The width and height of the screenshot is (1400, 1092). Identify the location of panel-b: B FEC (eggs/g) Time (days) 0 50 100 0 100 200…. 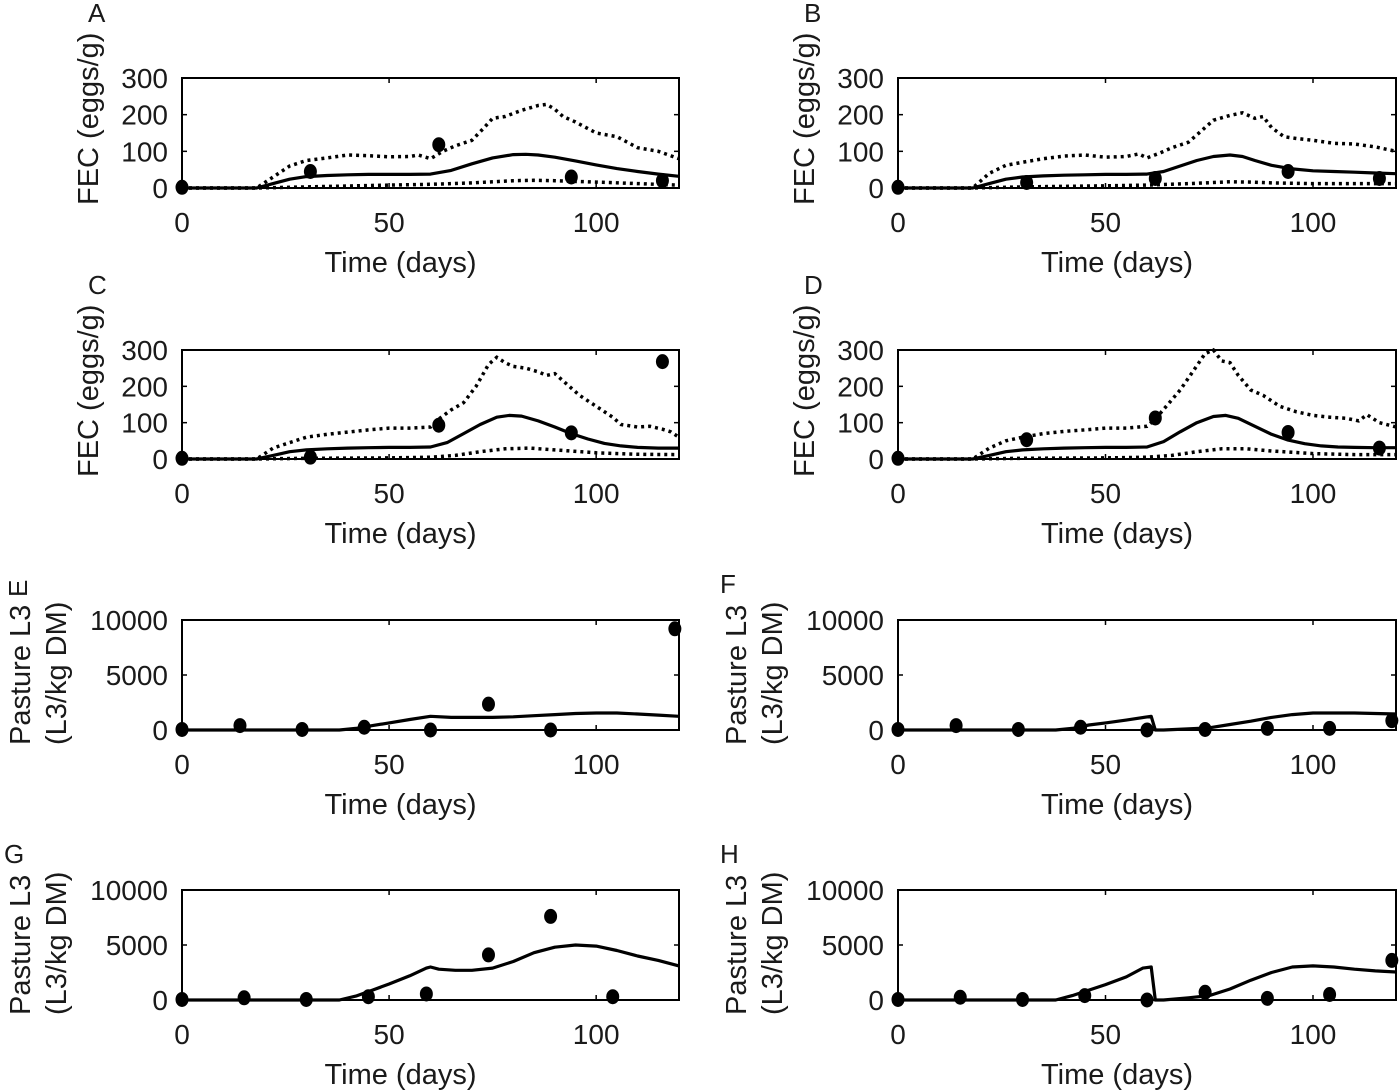
(1093, 139).